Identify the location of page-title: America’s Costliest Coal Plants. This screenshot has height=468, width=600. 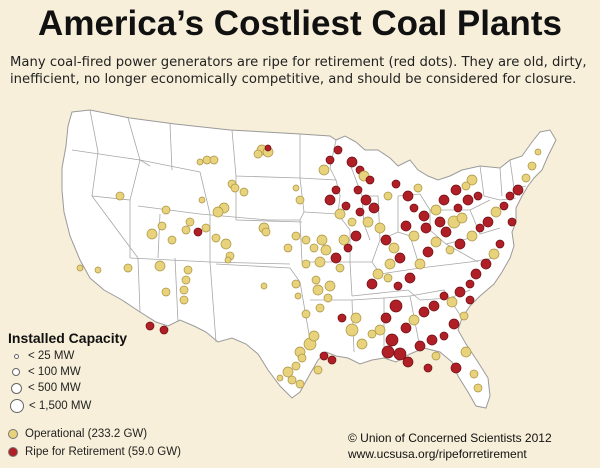
(300, 23).